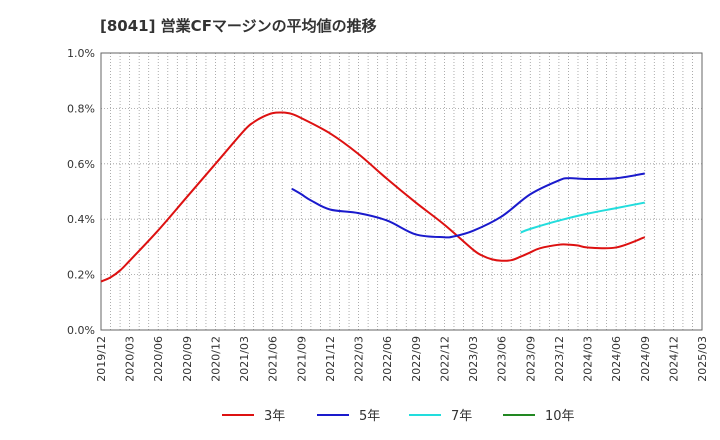 This screenshot has width=720, height=440. I want to click on legend: 3年 5年 7年 10年, so click(398, 416).